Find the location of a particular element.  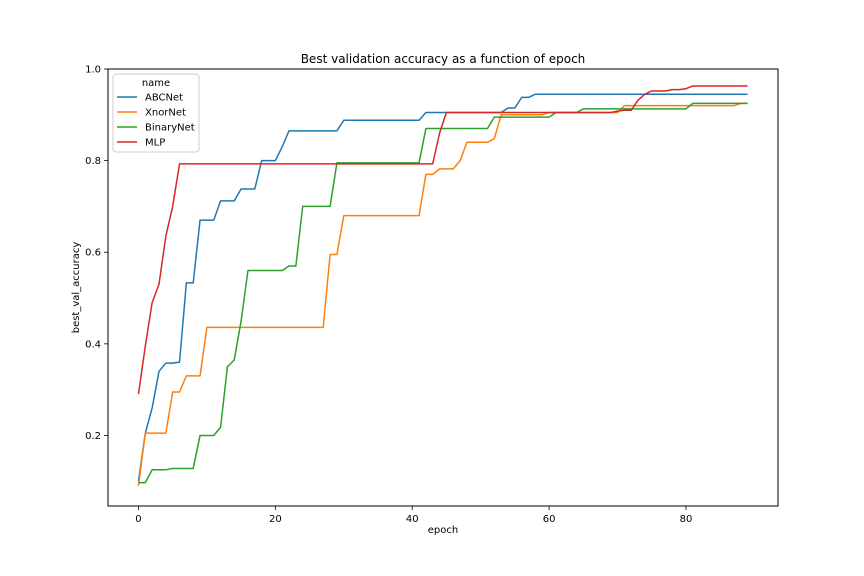

y-tick-label: 1.0 is located at coordinates (93, 70).